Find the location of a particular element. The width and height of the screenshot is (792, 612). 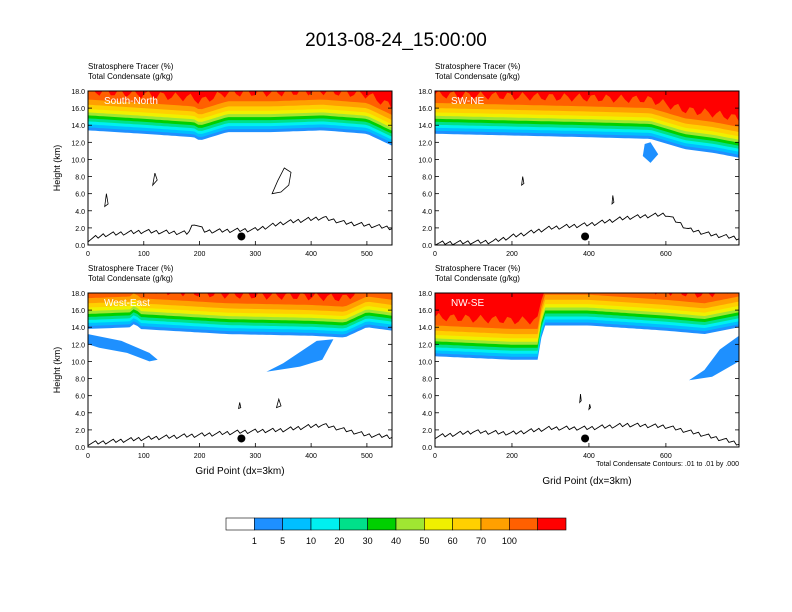

colorbar-label: 10 is located at coordinates (311, 541).